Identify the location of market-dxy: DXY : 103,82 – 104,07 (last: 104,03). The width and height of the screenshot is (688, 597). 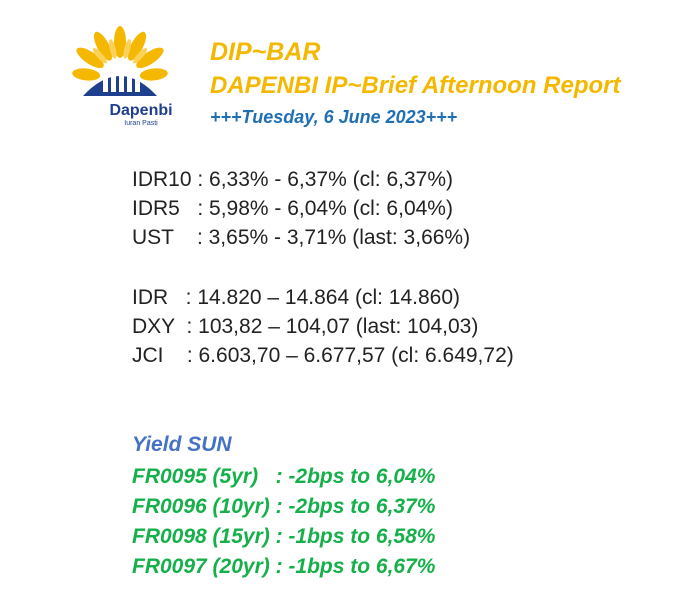
(305, 326).